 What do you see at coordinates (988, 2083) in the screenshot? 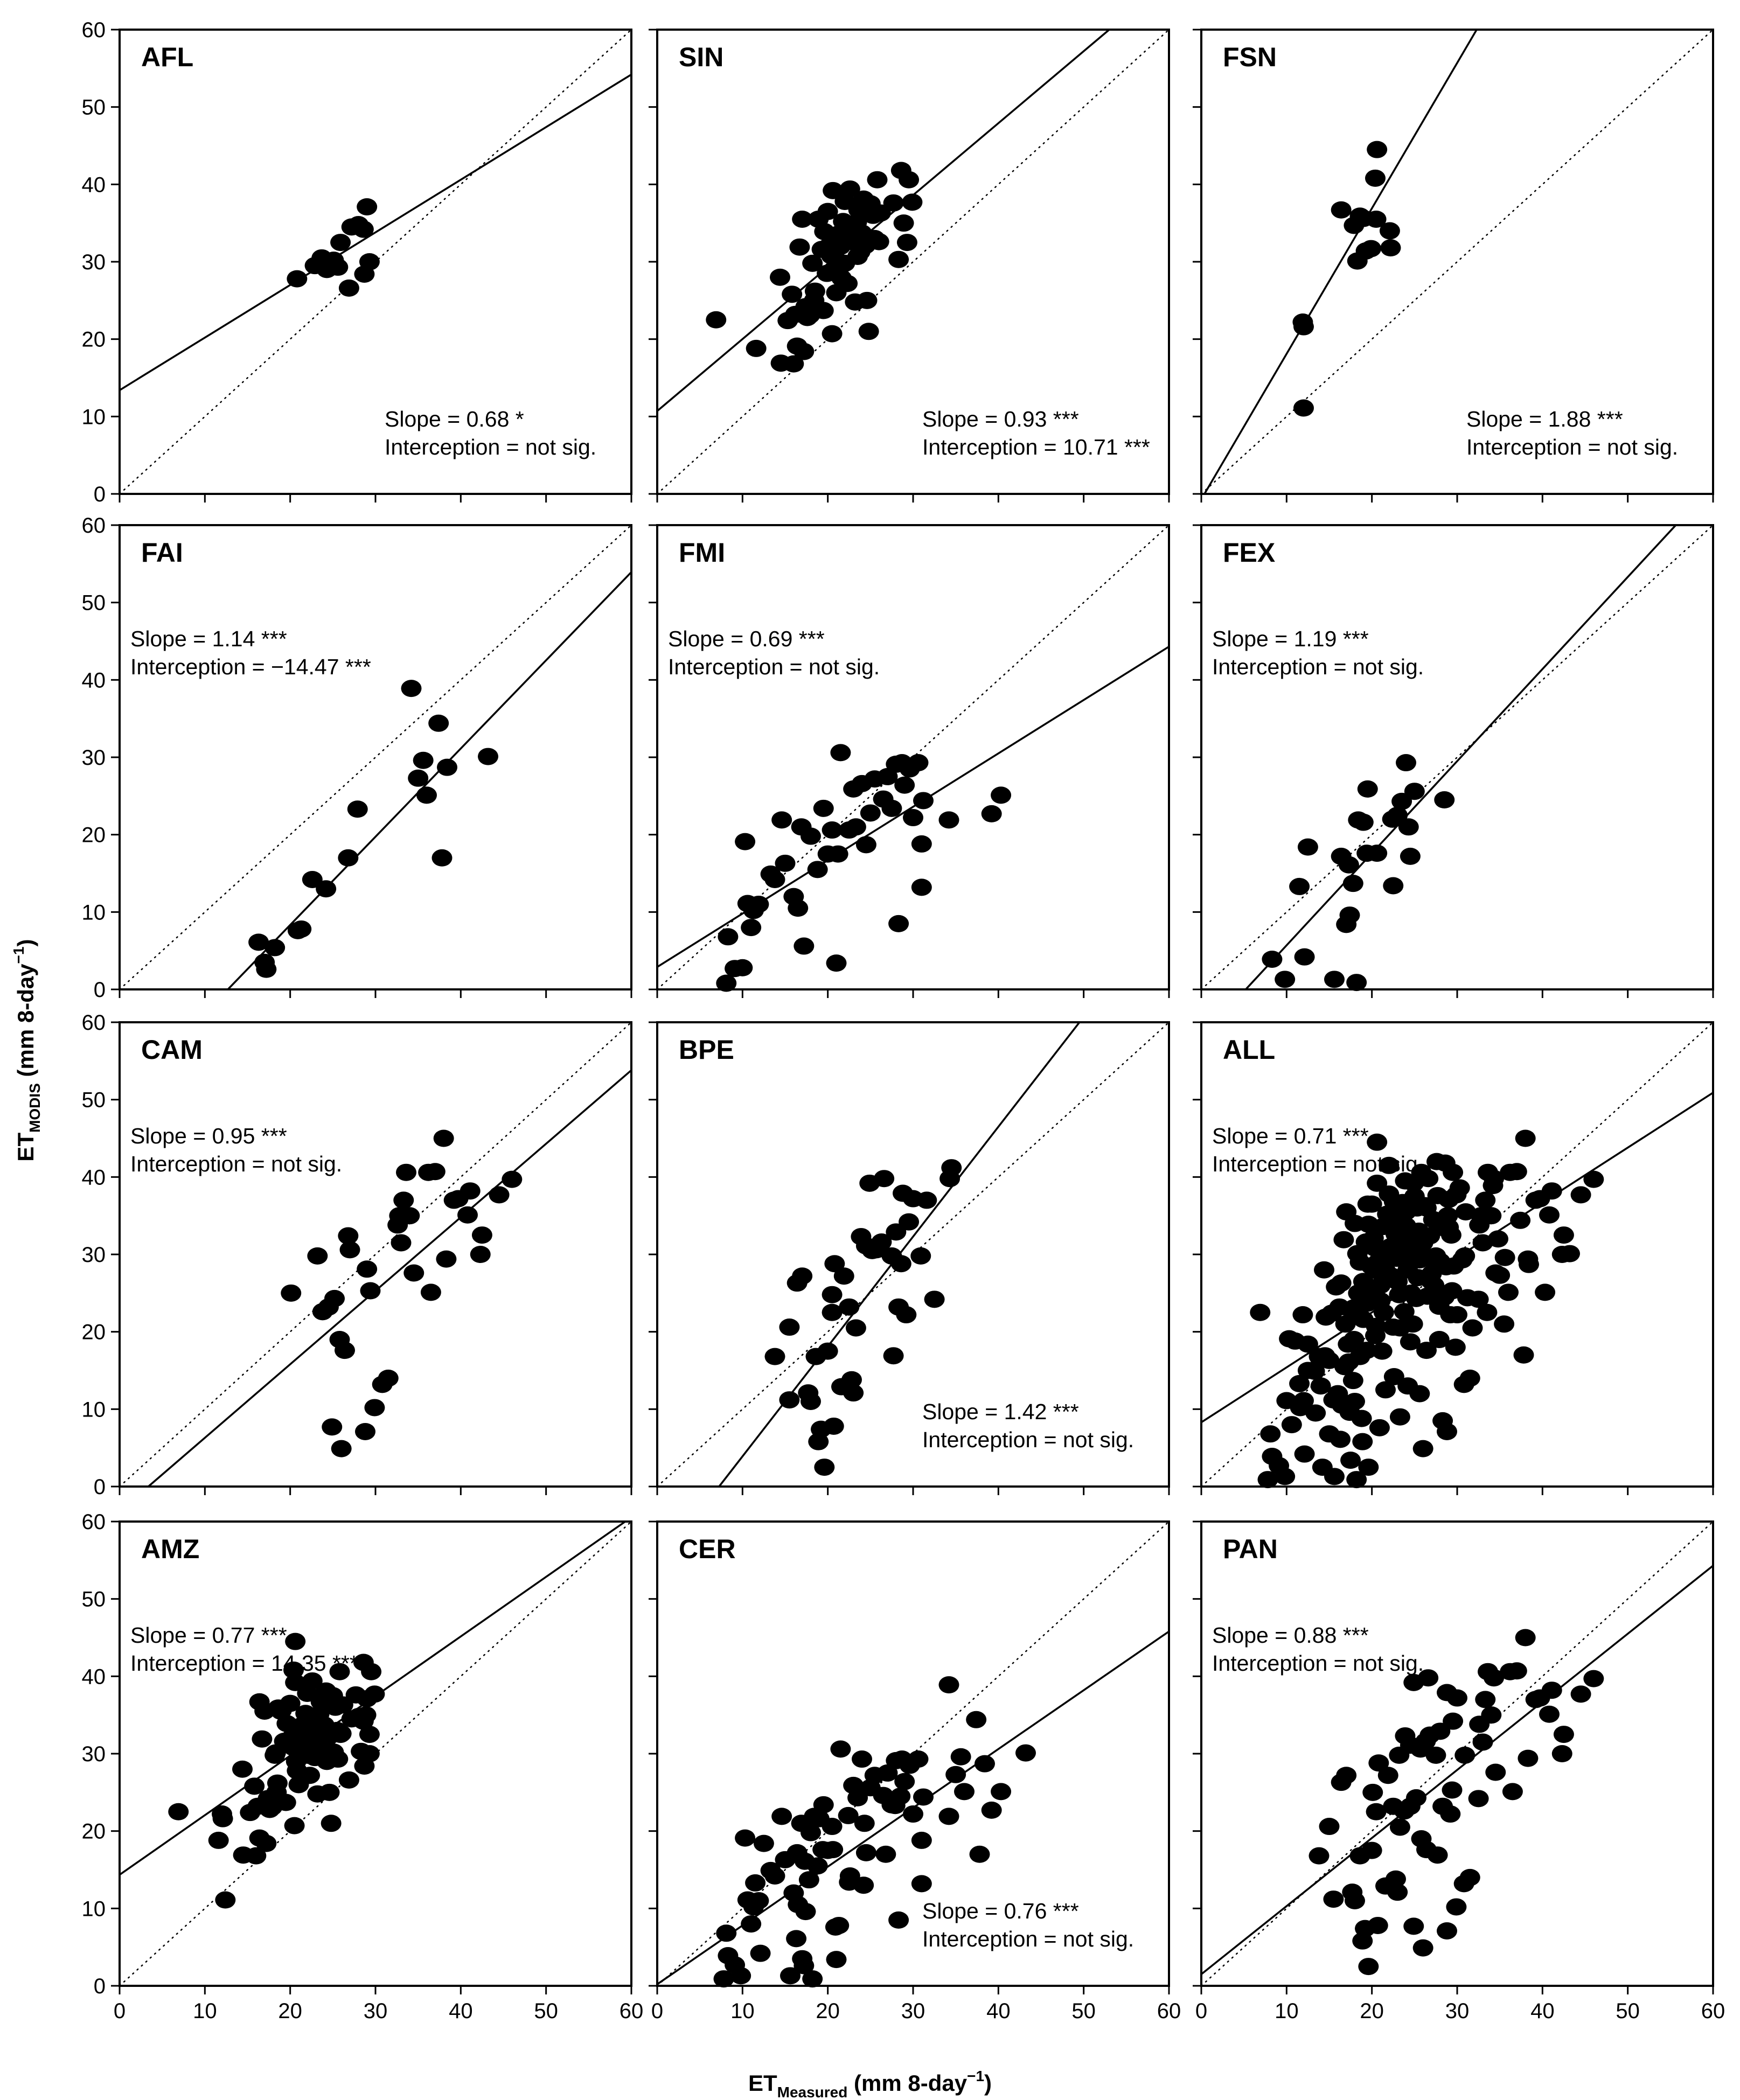
I see `x-axis-title-close: )` at bounding box center [988, 2083].